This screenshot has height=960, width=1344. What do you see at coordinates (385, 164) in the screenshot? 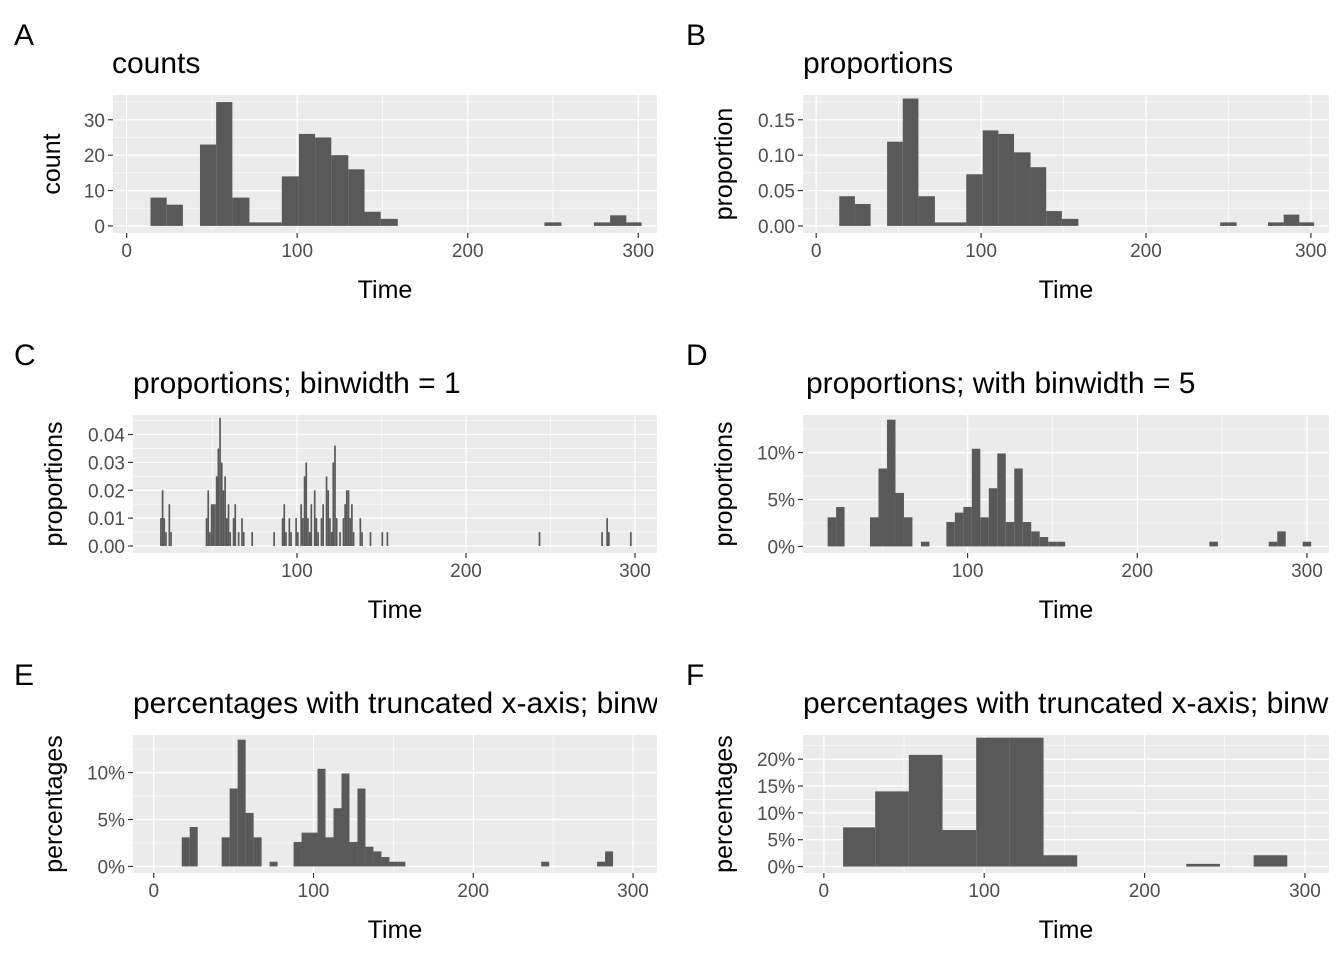
I see `plot-background` at bounding box center [385, 164].